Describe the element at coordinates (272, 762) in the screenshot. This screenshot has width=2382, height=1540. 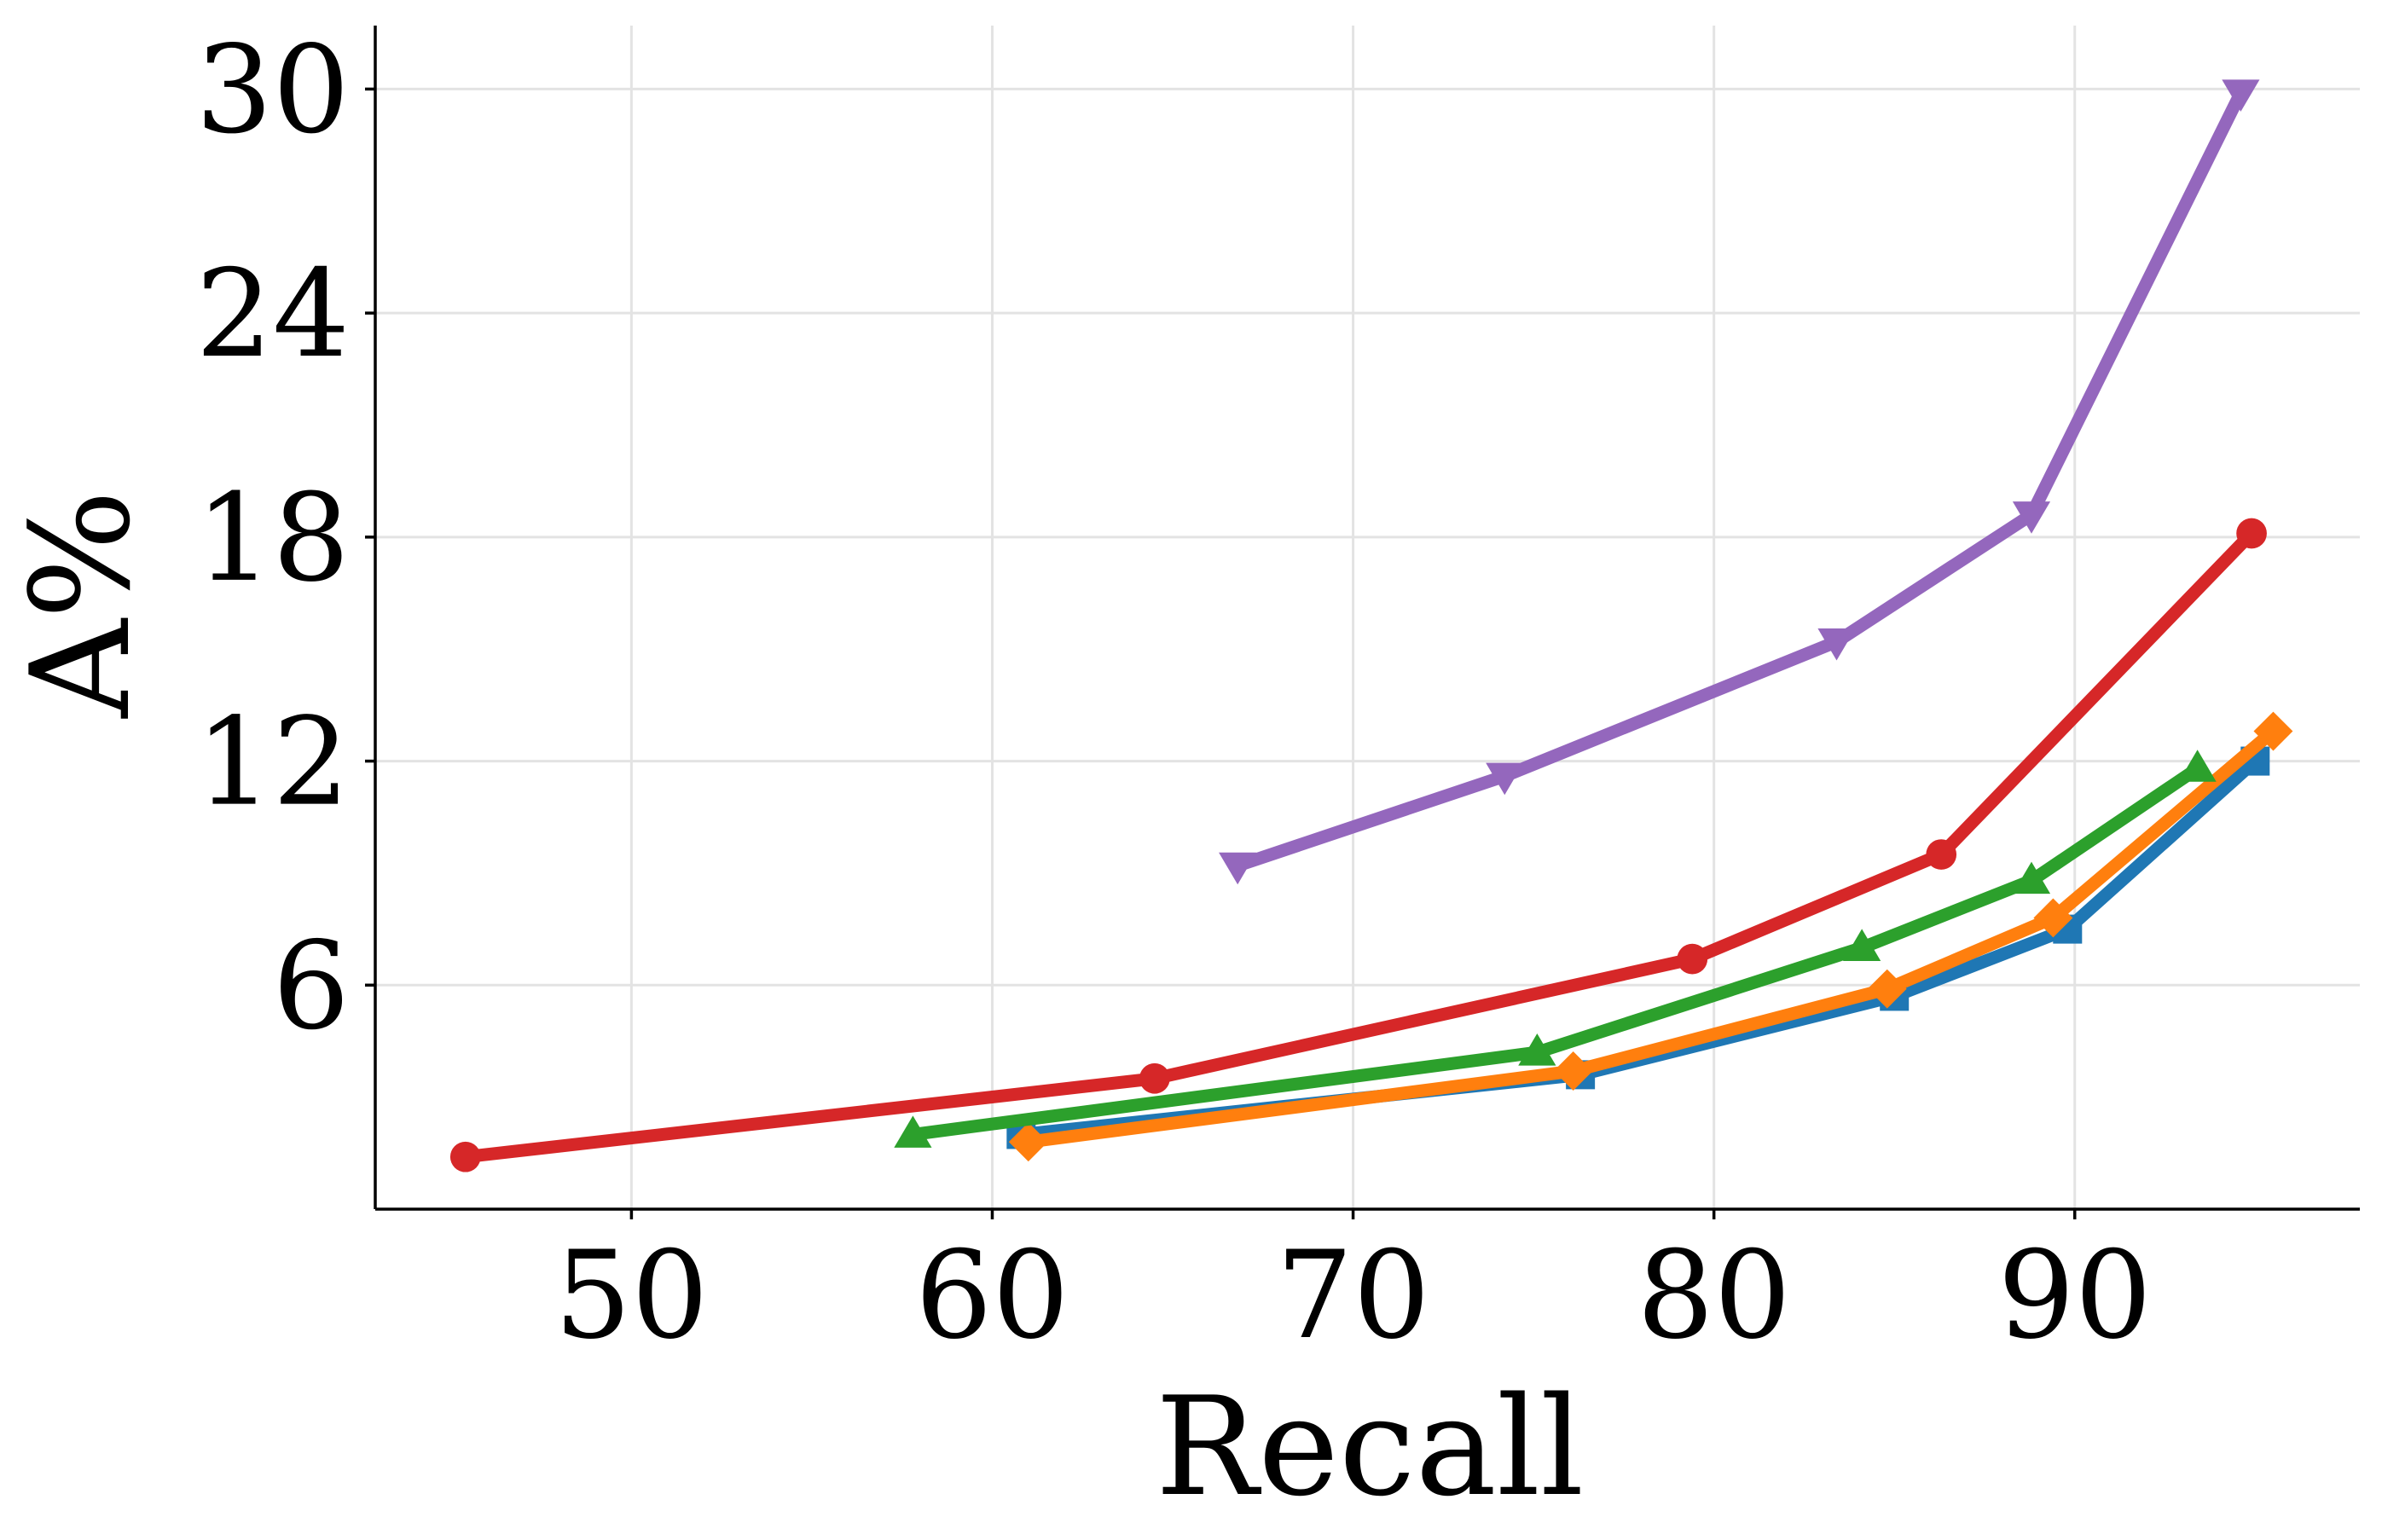
I see `y-tick-label: 12` at that location.